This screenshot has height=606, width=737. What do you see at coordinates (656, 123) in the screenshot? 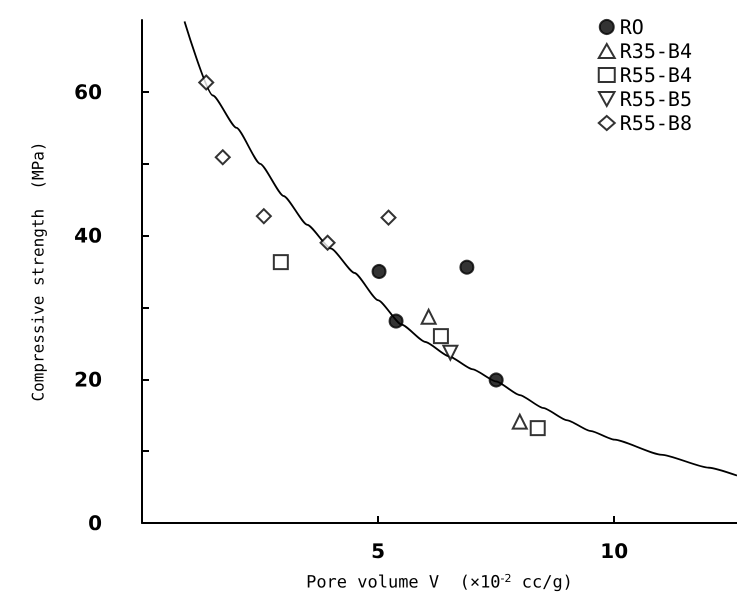
I see `legend-label: R55-B8` at bounding box center [656, 123].